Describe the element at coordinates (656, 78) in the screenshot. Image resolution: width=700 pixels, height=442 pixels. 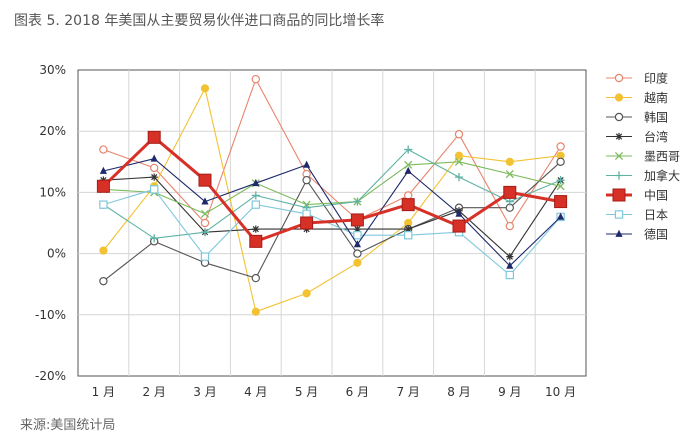
I see `legend-label-0: 印度` at that location.